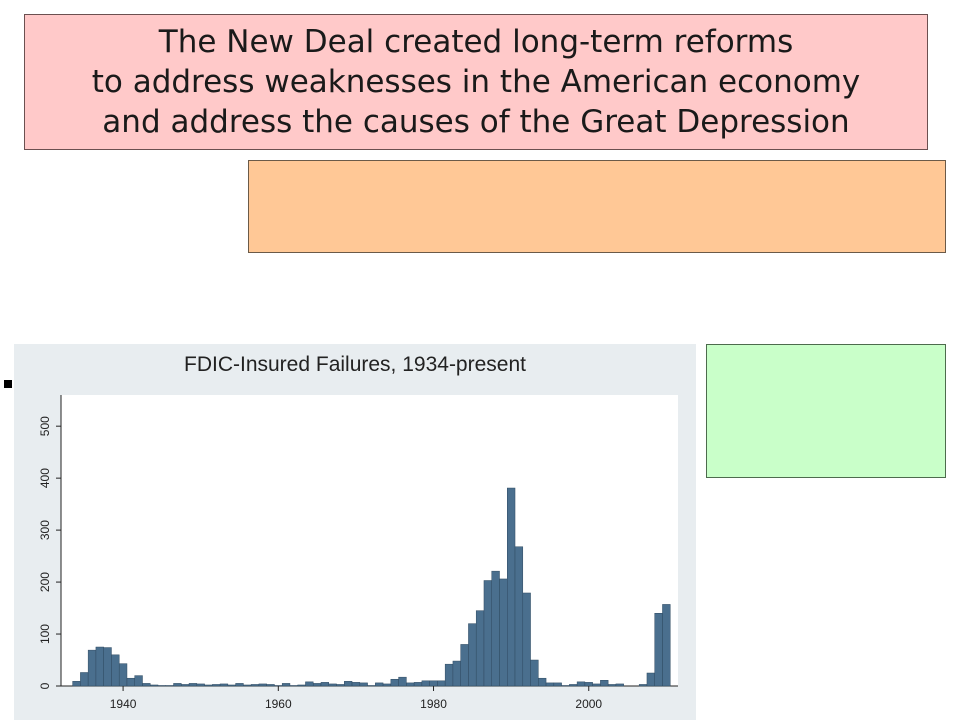 The image size is (960, 720). Describe the element at coordinates (588, 684) in the screenshot. I see `bar-2000` at that location.